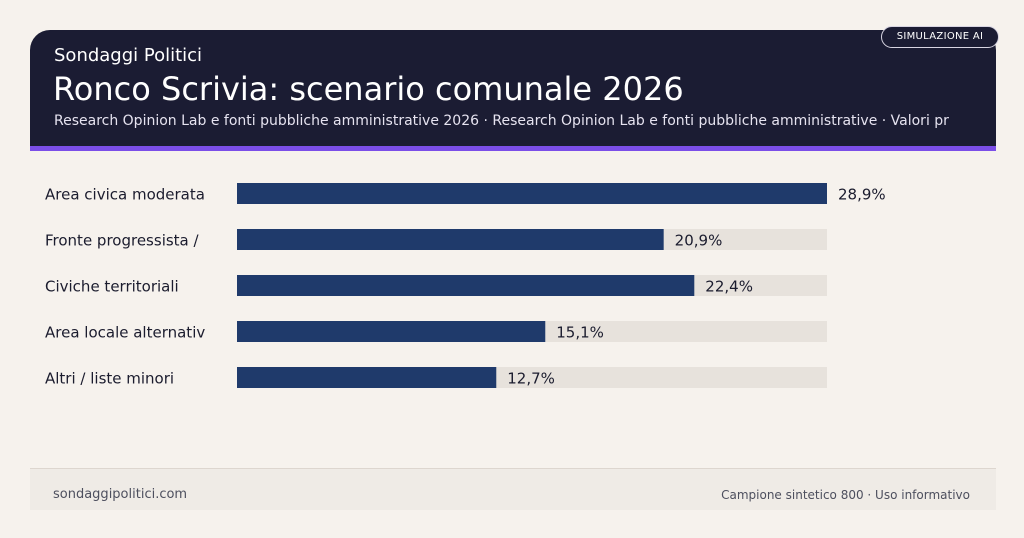  Describe the element at coordinates (109, 379) in the screenshot. I see `category-label: Altri / liste minori` at that location.